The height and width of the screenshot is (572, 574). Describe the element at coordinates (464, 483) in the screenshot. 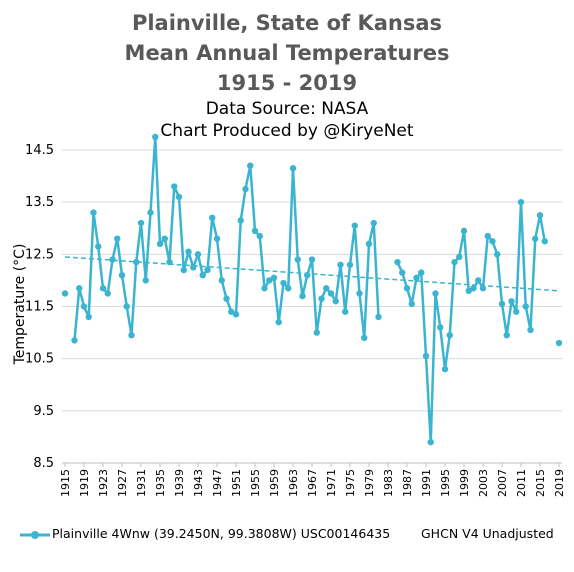

I see `x-tick-label: 1999` at that location.